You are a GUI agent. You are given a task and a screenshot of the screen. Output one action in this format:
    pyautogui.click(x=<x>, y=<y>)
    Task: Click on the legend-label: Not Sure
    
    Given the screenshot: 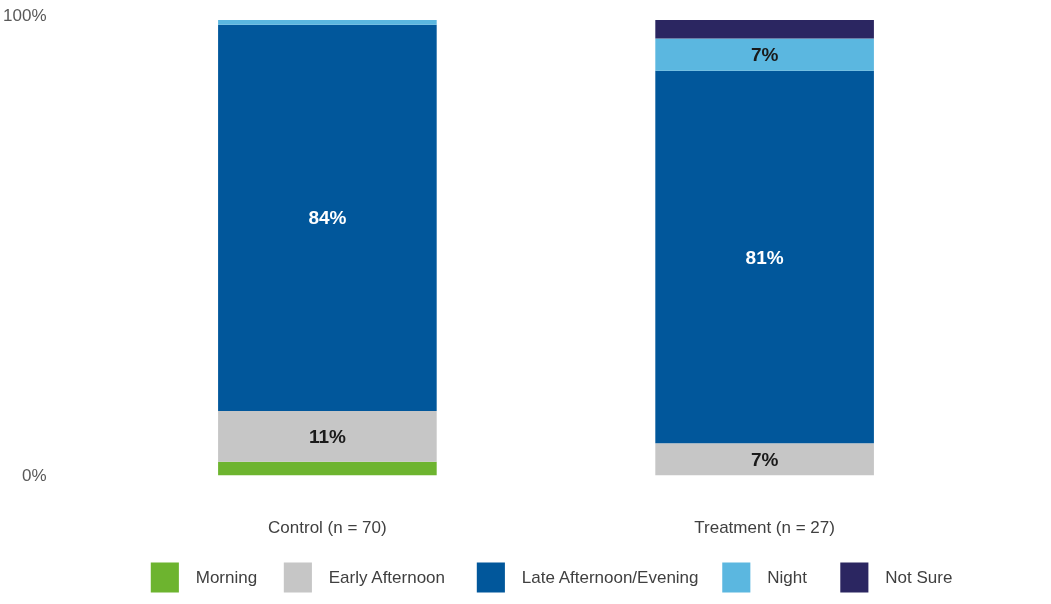 What is the action you would take?
    pyautogui.click(x=919, y=577)
    